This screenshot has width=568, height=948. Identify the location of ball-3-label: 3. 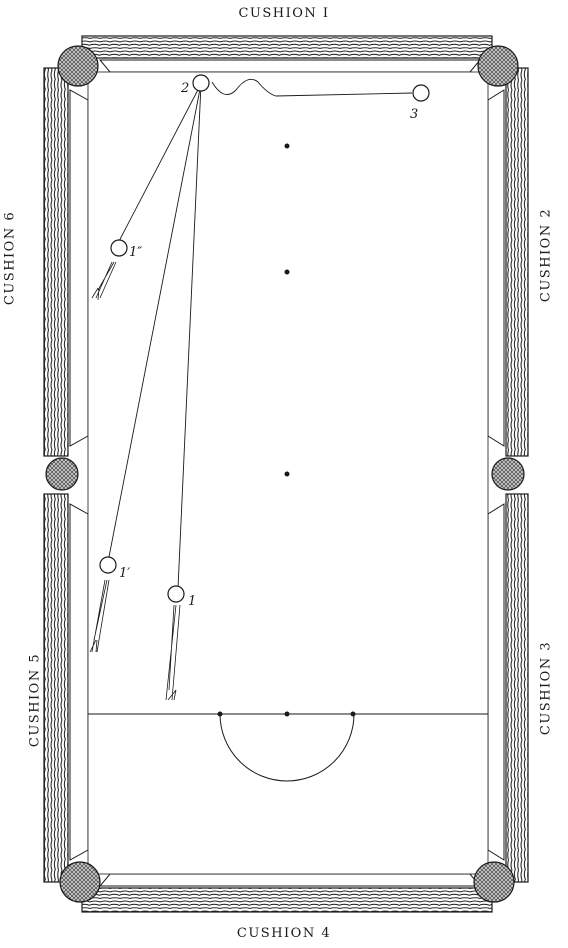
(414, 114).